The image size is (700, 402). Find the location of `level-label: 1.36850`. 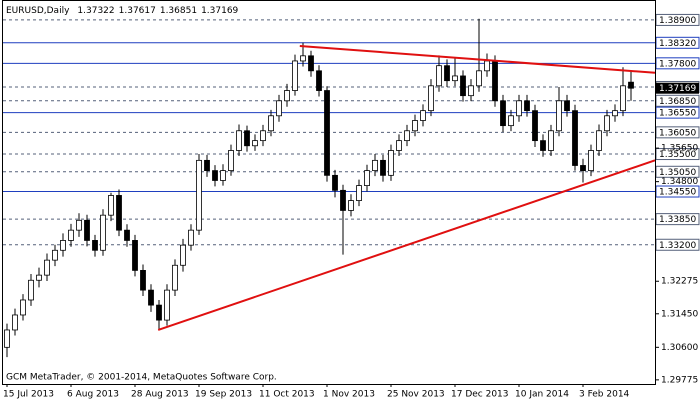

level-label: 1.36850 is located at coordinates (677, 102).